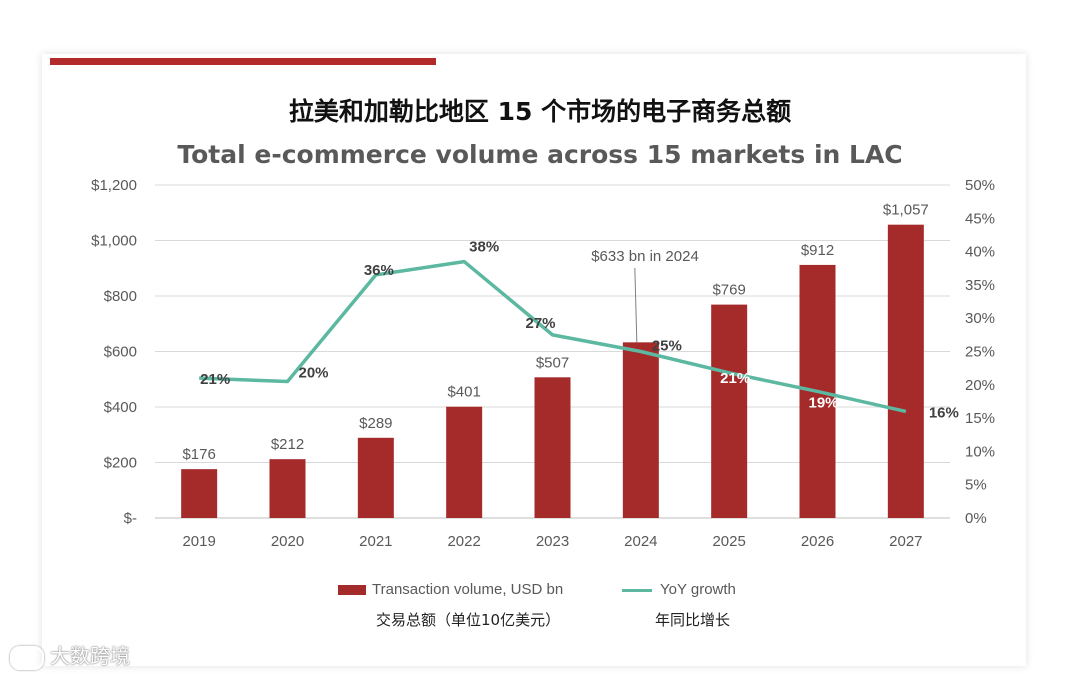 The width and height of the screenshot is (1080, 674). Describe the element at coordinates (114, 241) in the screenshot. I see `y-tick-label-left: $1,000` at that location.